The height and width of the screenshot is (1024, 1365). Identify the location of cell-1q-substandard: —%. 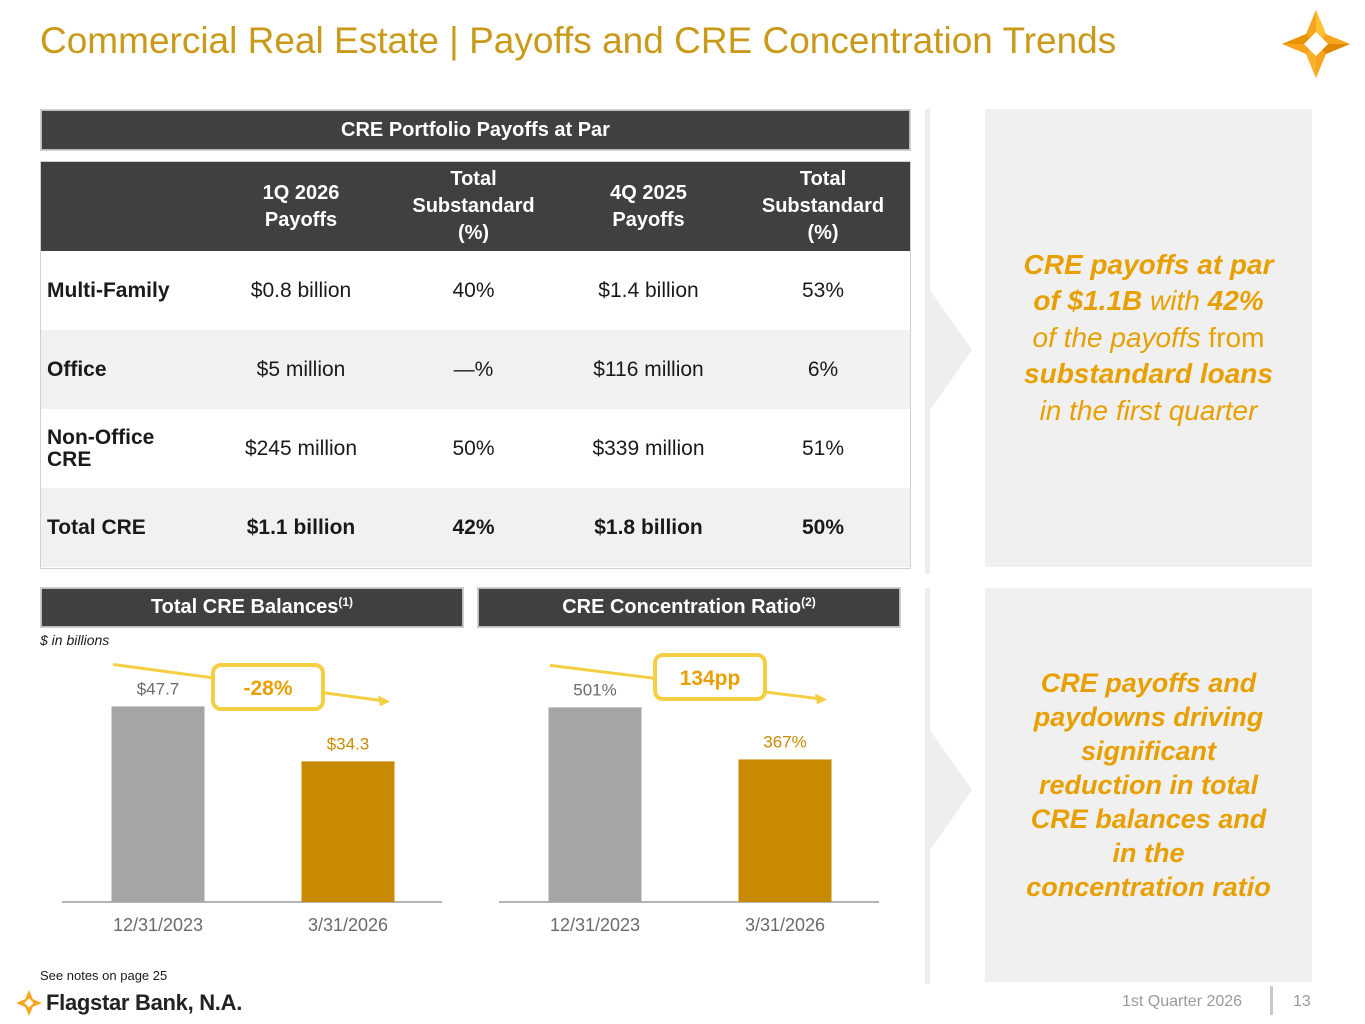
(473, 369).